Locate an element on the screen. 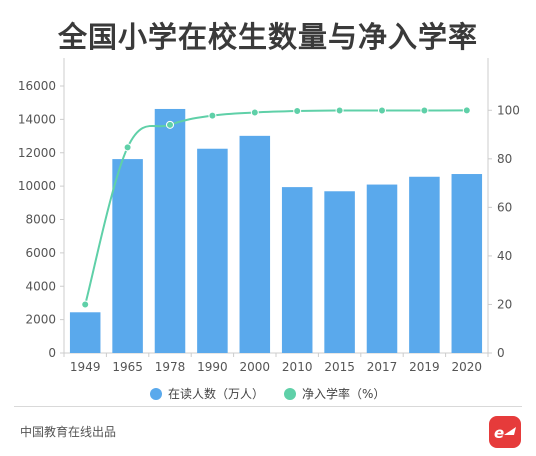 The height and width of the screenshot is (456, 536). x-tick-label: 2010 is located at coordinates (297, 367).